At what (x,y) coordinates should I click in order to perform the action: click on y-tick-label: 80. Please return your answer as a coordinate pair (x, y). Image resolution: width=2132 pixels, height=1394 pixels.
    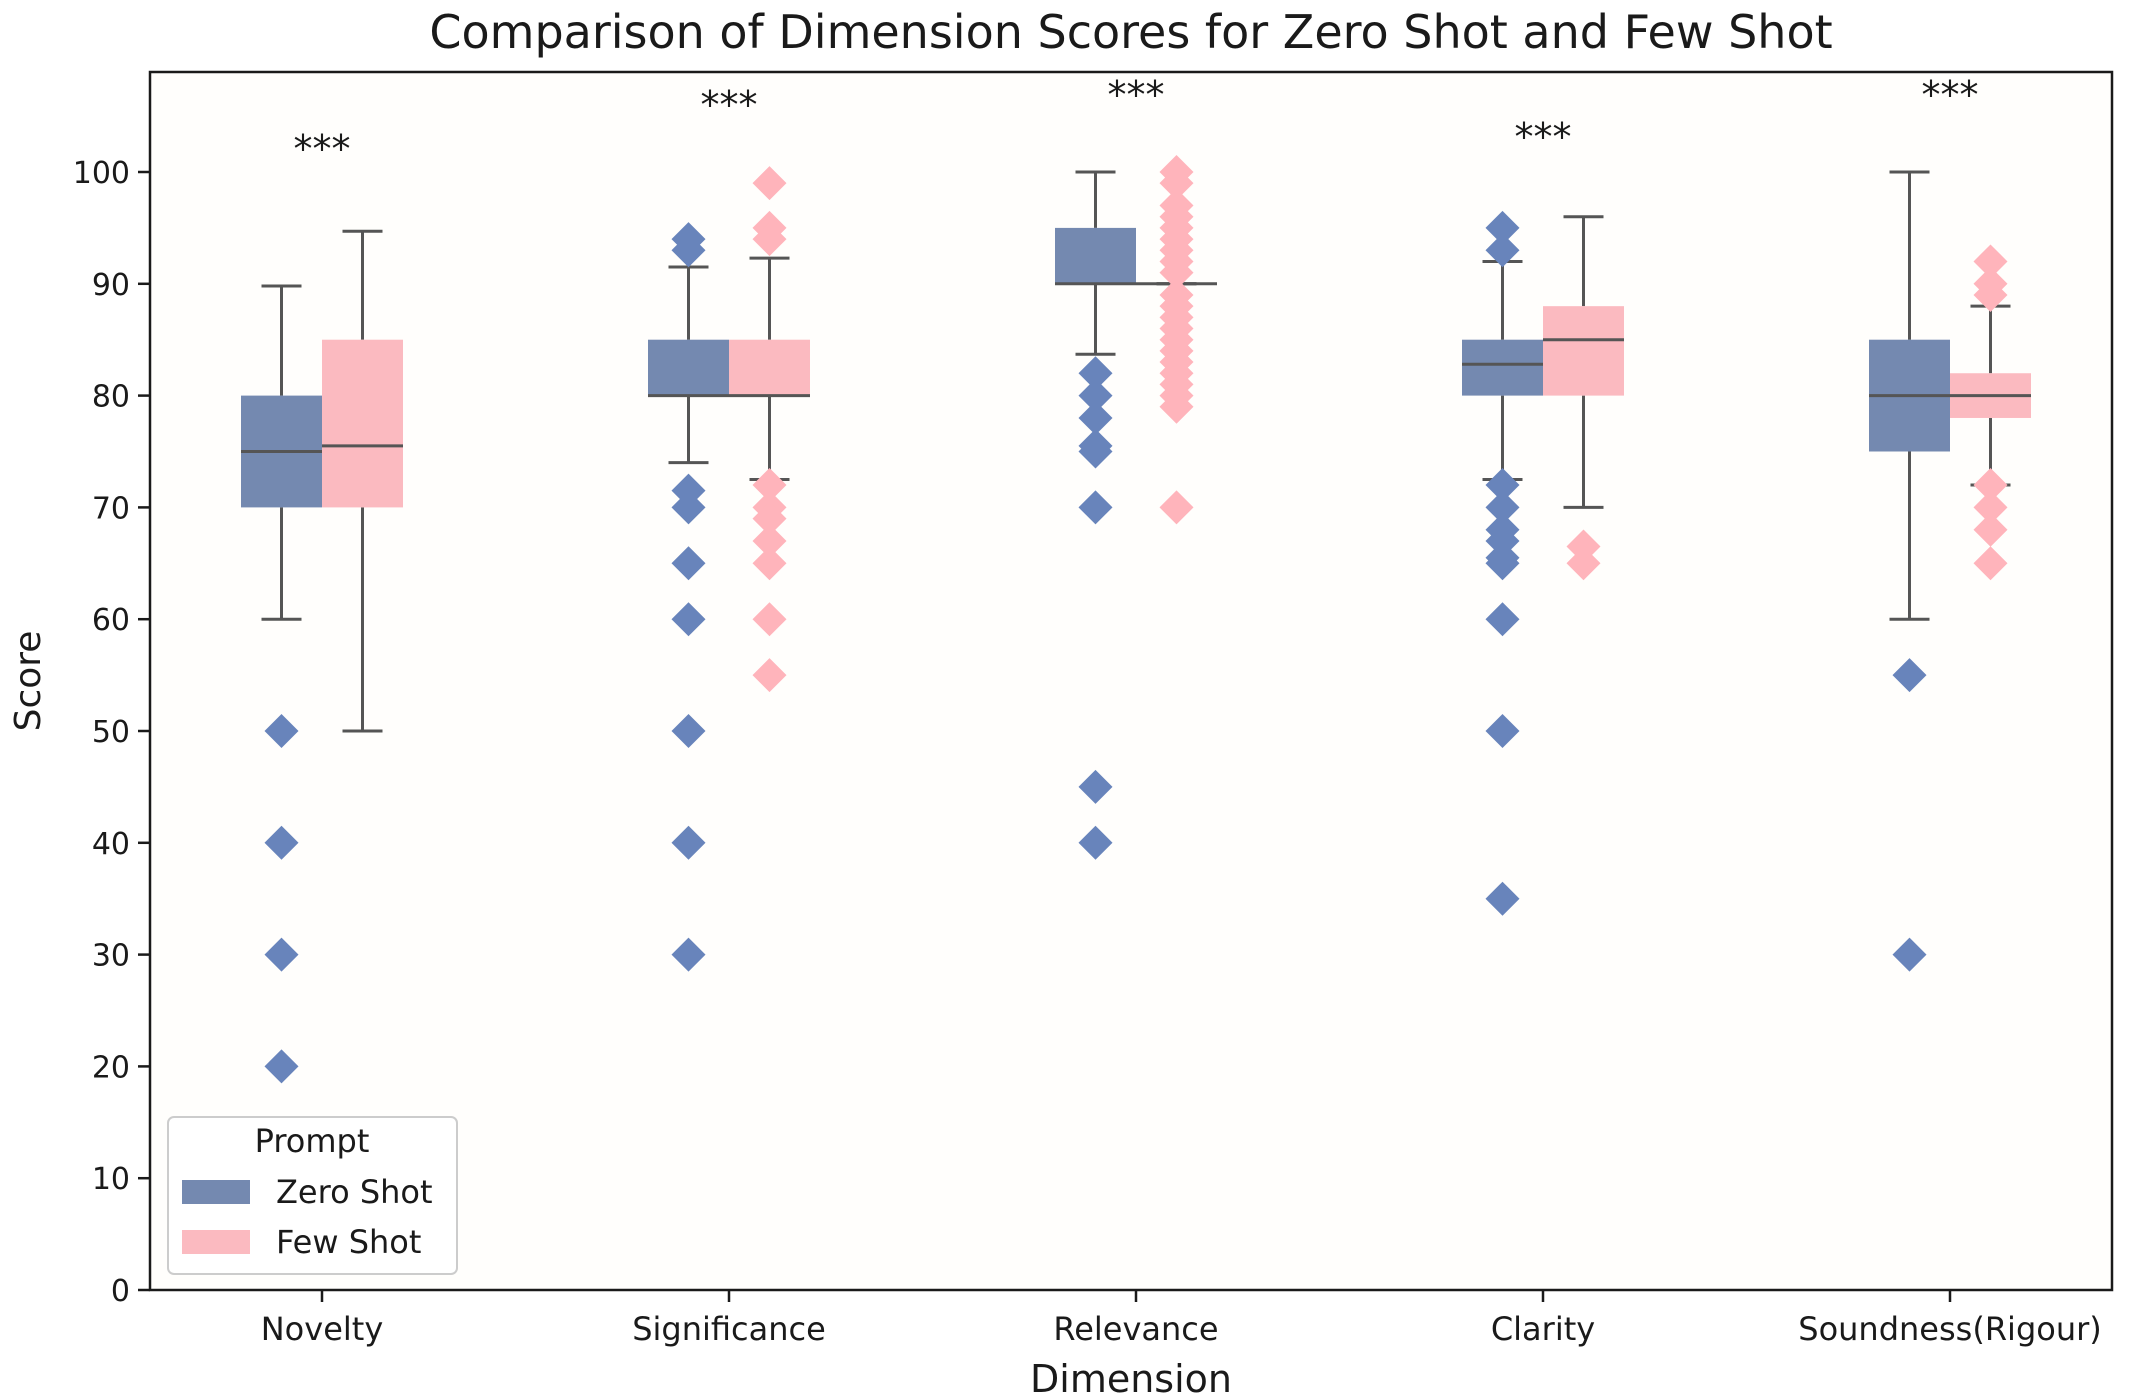
    Looking at the image, I should click on (111, 397).